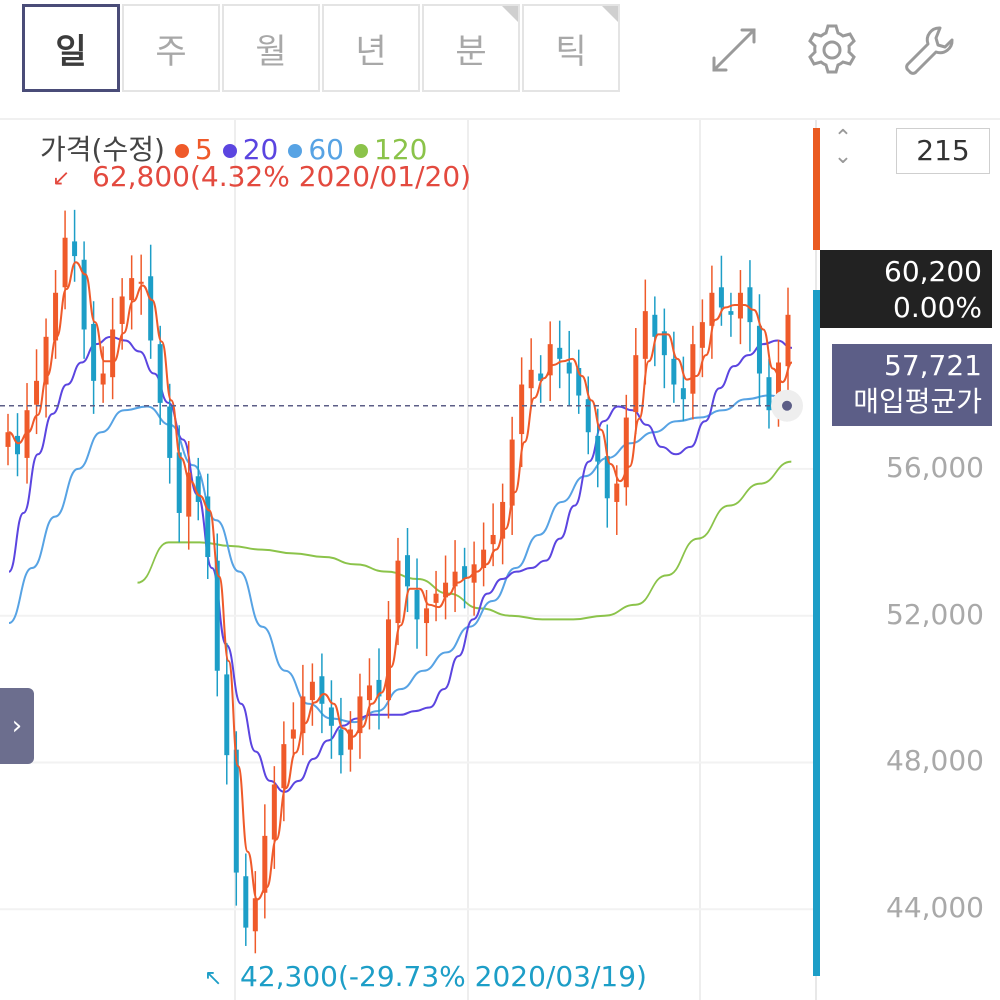 The width and height of the screenshot is (1000, 1000). Describe the element at coordinates (71, 48) in the screenshot. I see `tab-0: 일` at that location.